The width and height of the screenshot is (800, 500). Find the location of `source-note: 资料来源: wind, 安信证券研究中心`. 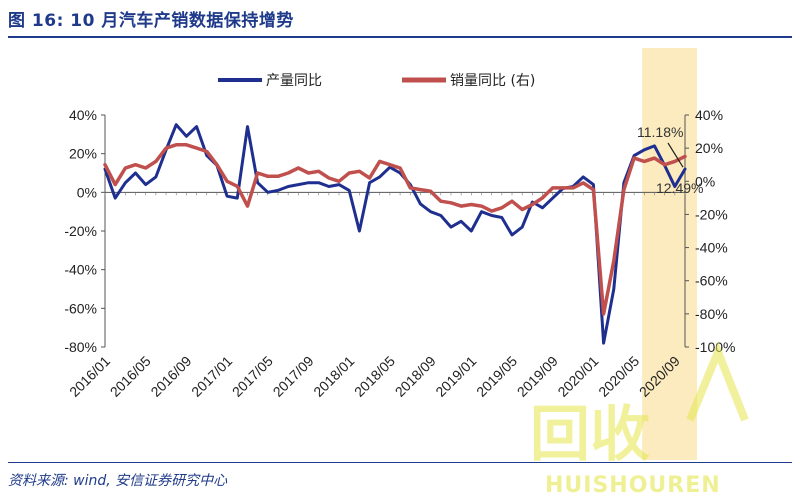

source-note: 资料来源: wind, 安信证券研究中心 is located at coordinates (118, 481).